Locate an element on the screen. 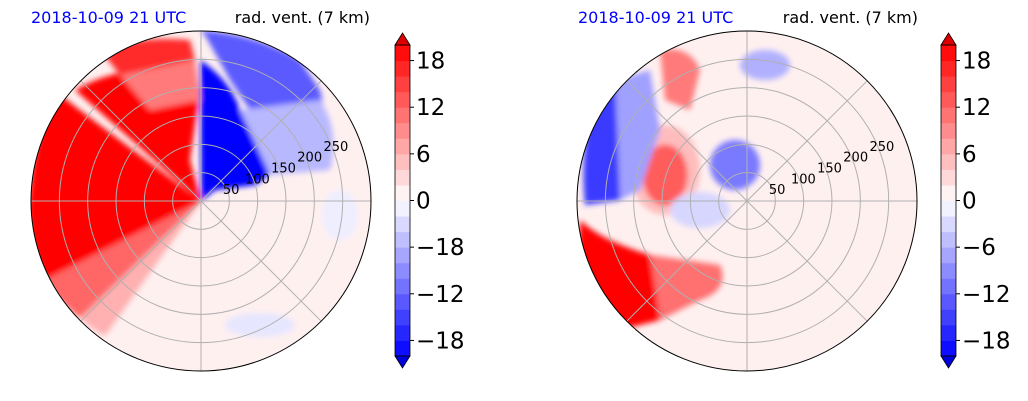 The width and height of the screenshot is (1028, 401). left-negative-weak is located at coordinates (260, 325).